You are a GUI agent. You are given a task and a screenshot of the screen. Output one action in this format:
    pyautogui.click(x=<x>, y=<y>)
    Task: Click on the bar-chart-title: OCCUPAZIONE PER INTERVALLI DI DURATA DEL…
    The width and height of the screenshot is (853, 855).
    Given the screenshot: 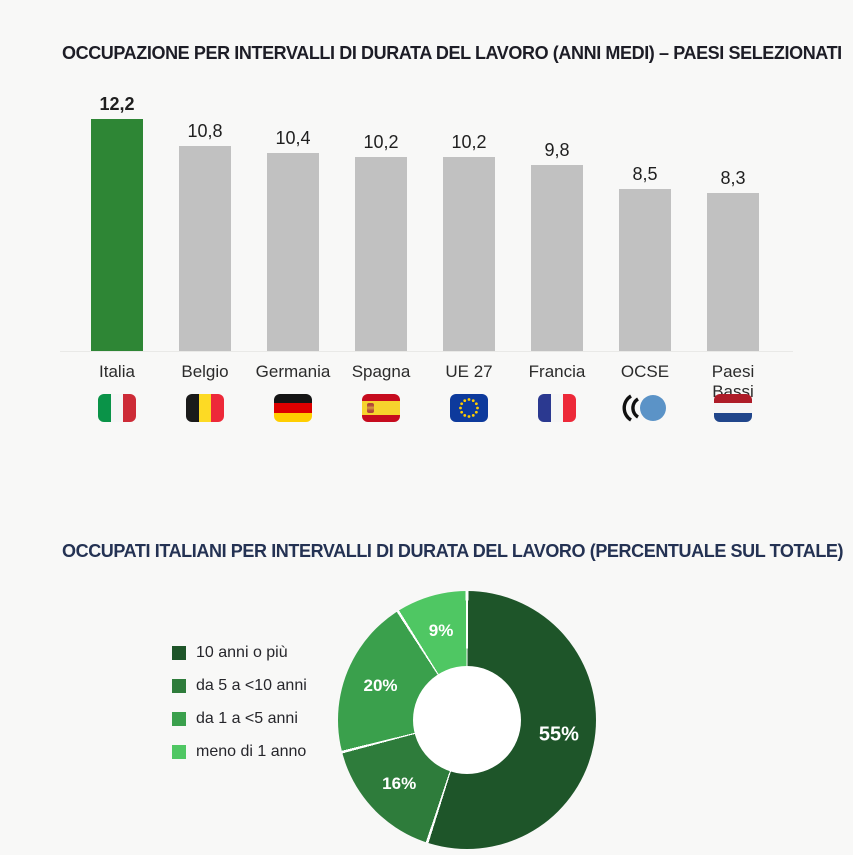 What is the action you would take?
    pyautogui.click(x=452, y=53)
    